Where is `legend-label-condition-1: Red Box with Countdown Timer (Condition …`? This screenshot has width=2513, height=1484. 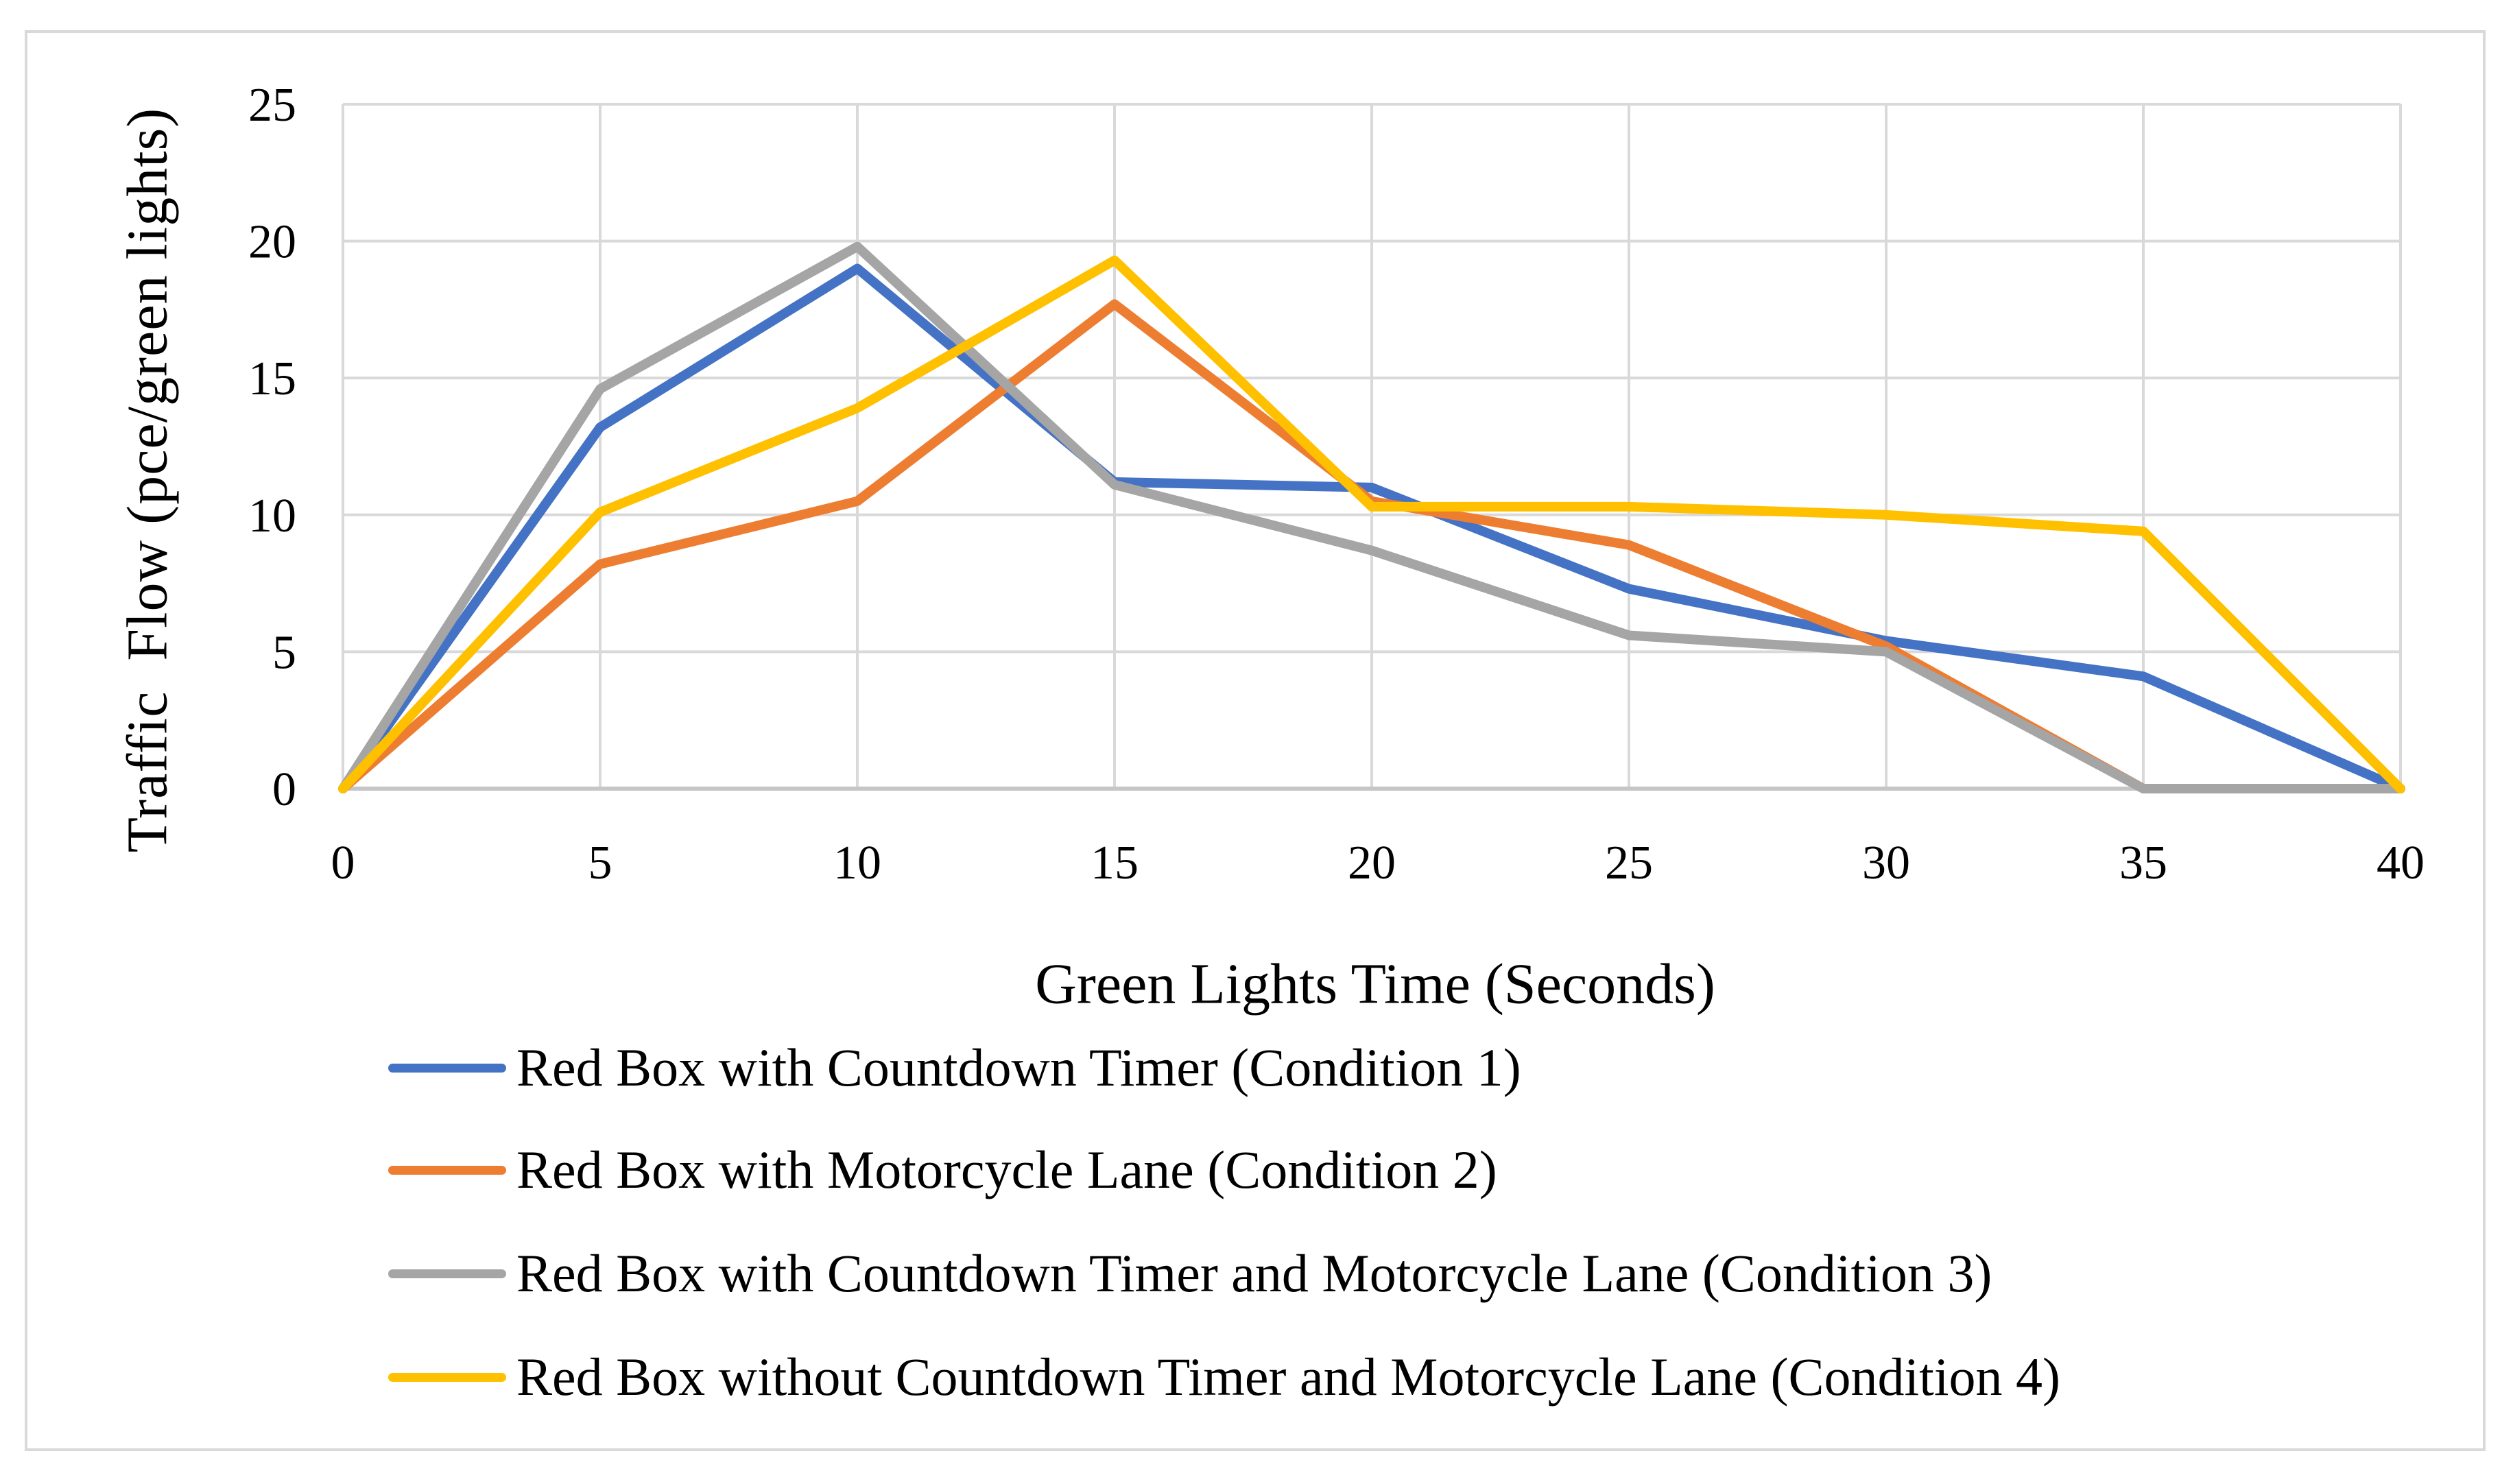 legend-label-condition-1: Red Box with Countdown Timer (Condition … is located at coordinates (1018, 1067).